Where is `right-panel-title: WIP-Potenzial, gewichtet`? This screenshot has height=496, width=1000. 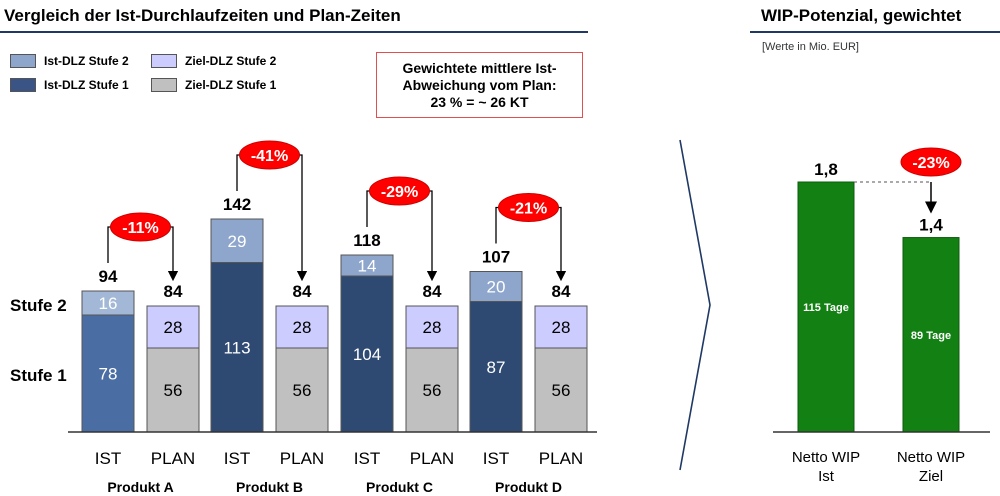
right-panel-title: WIP-Potenzial, gewichtet is located at coordinates (861, 15).